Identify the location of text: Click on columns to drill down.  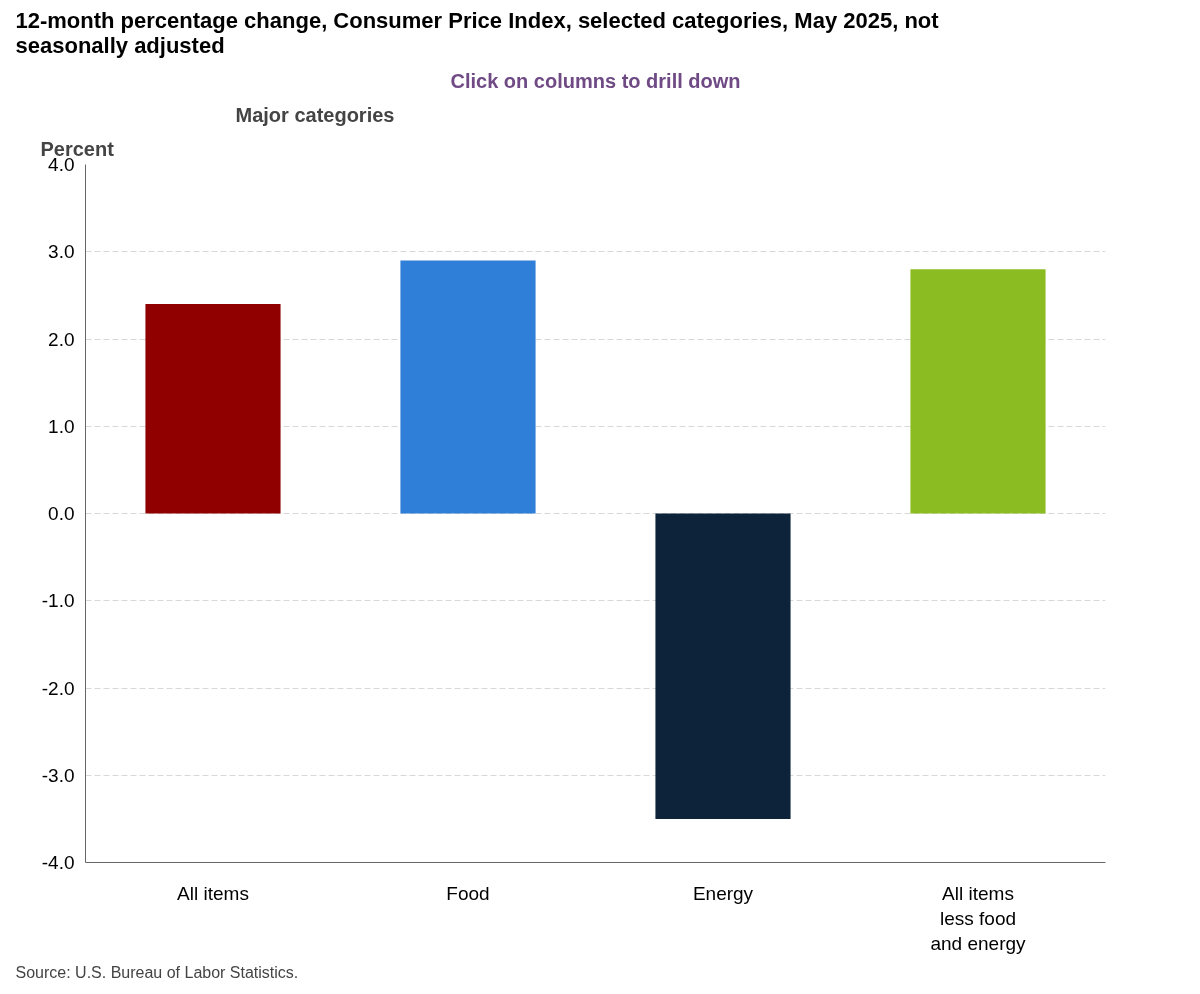
(595, 80).